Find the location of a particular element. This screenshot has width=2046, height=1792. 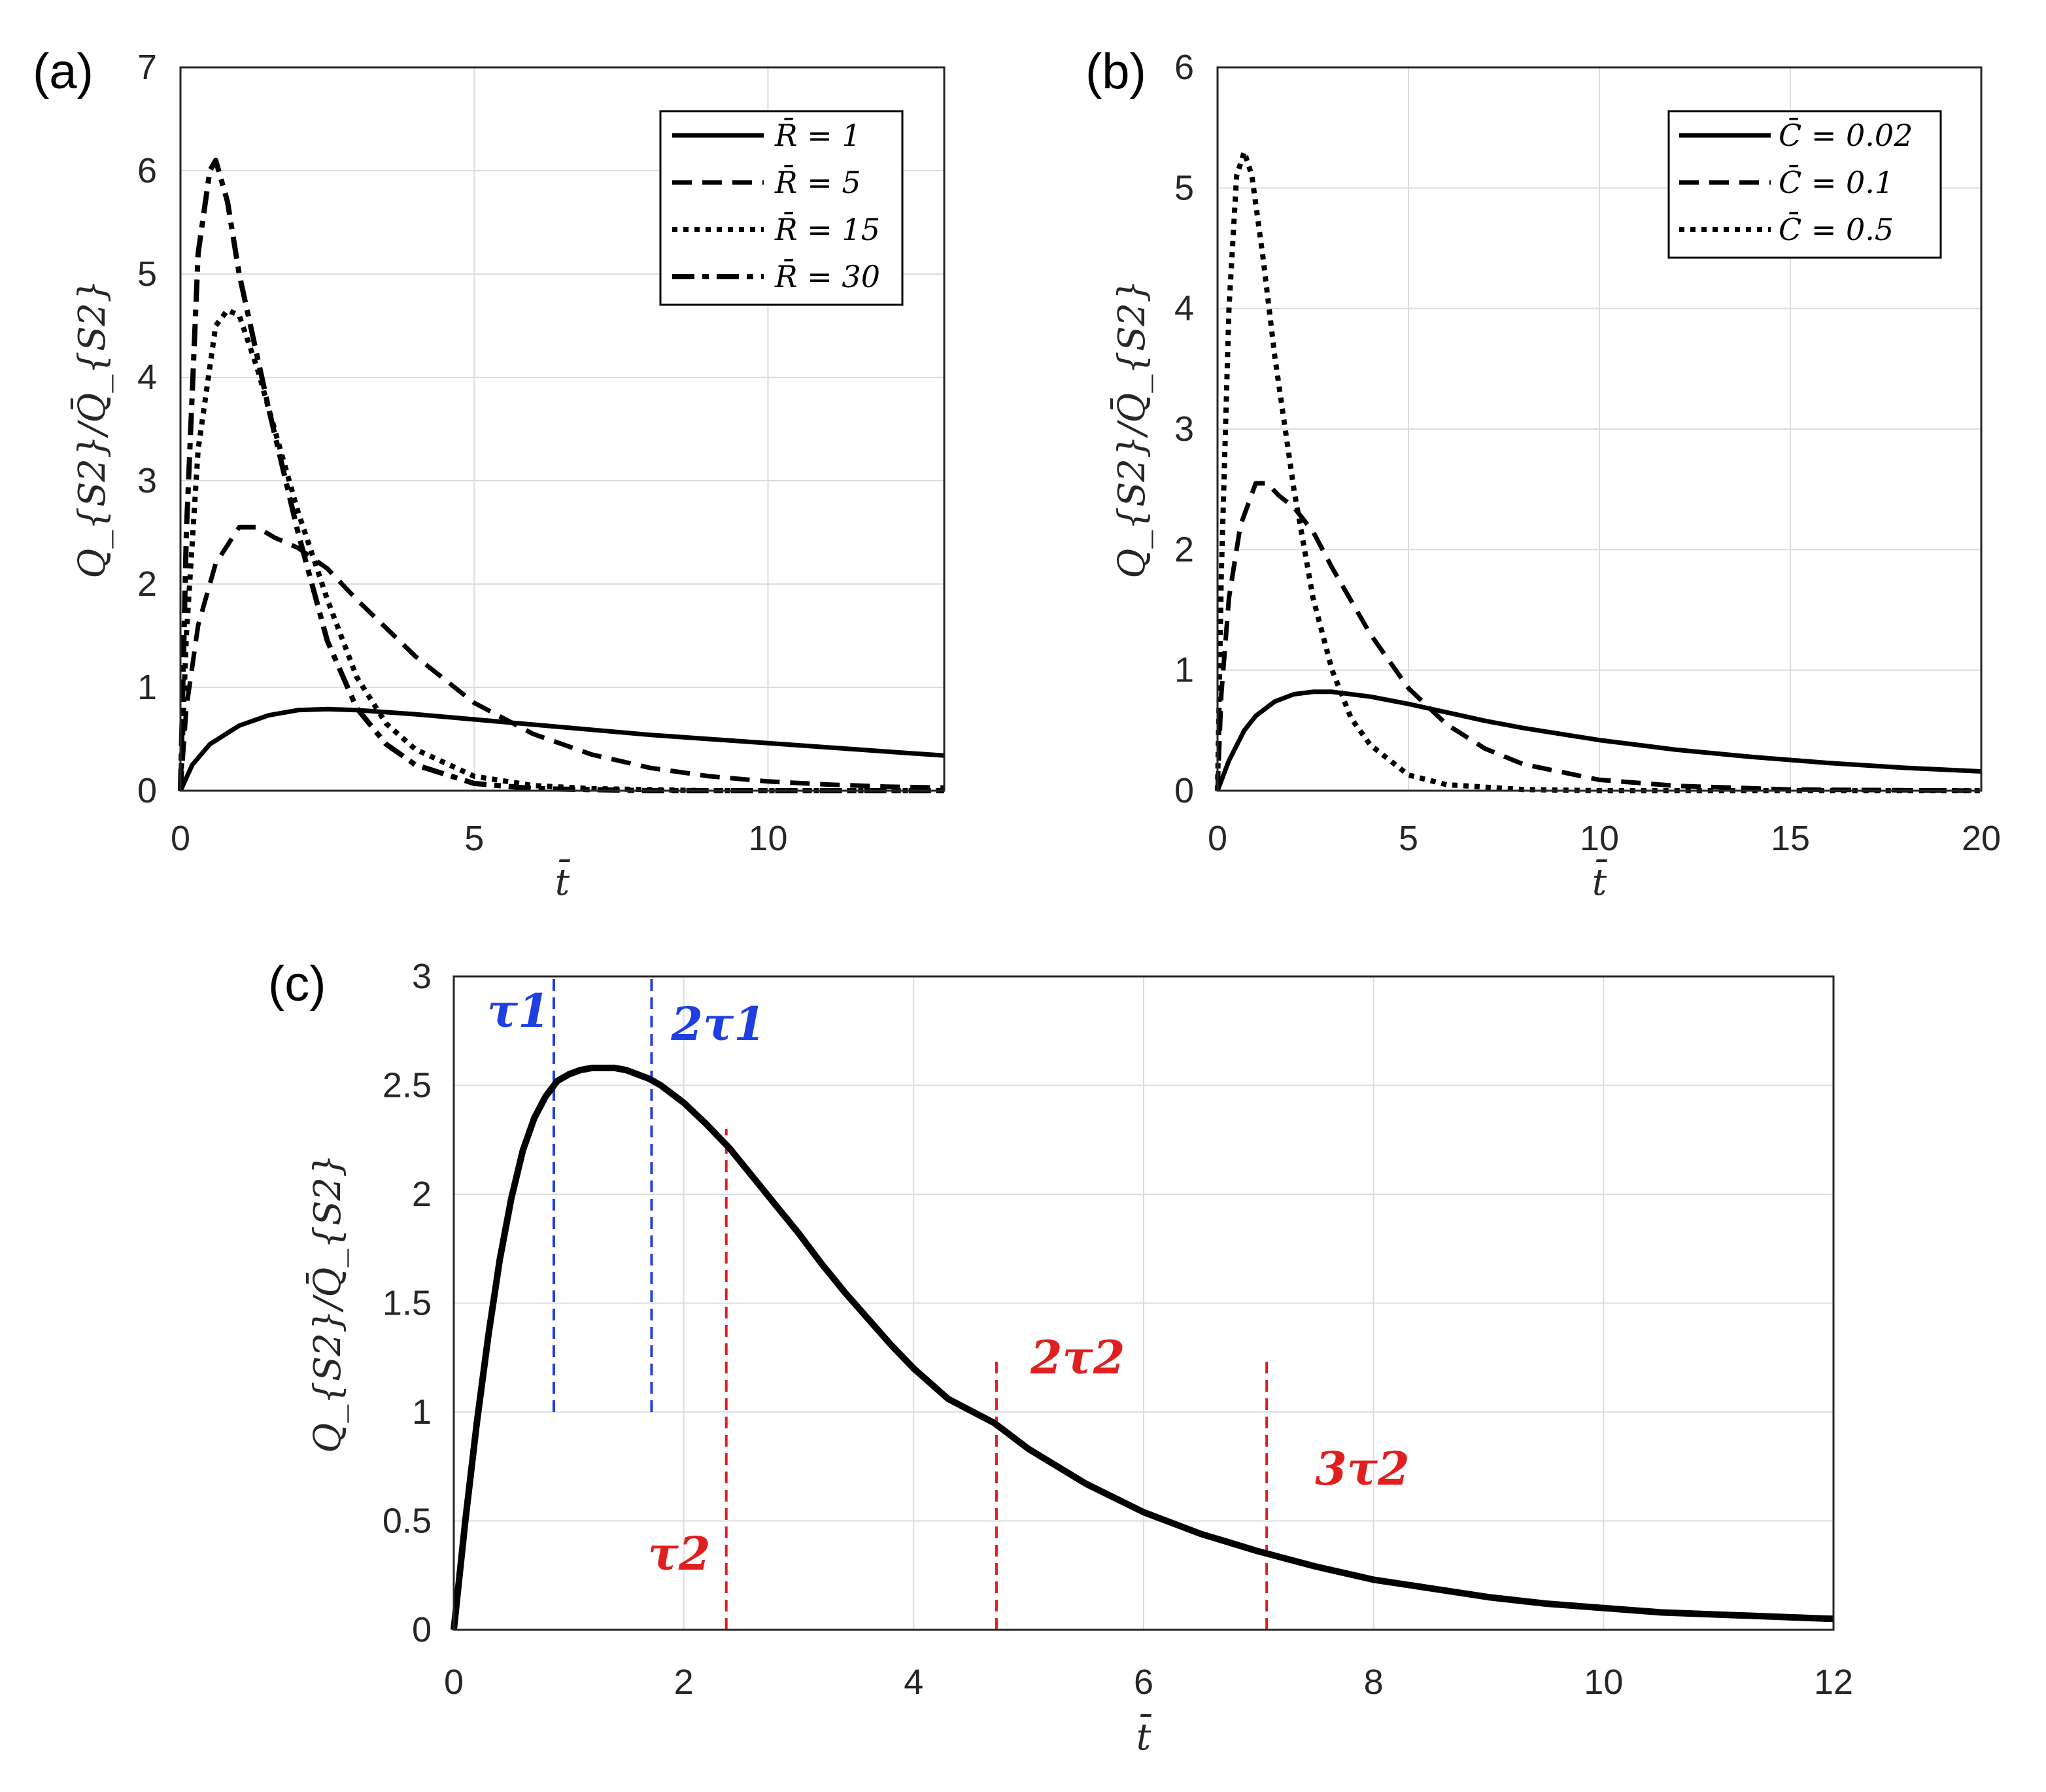

panel-b-series is located at coordinates (1598, 471).